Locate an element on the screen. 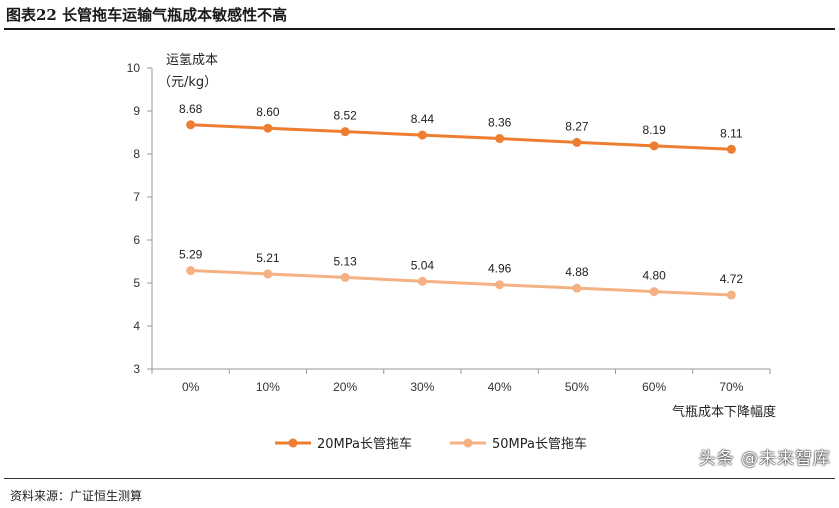 The height and width of the screenshot is (508, 839). data-label: 8.60 is located at coordinates (268, 112).